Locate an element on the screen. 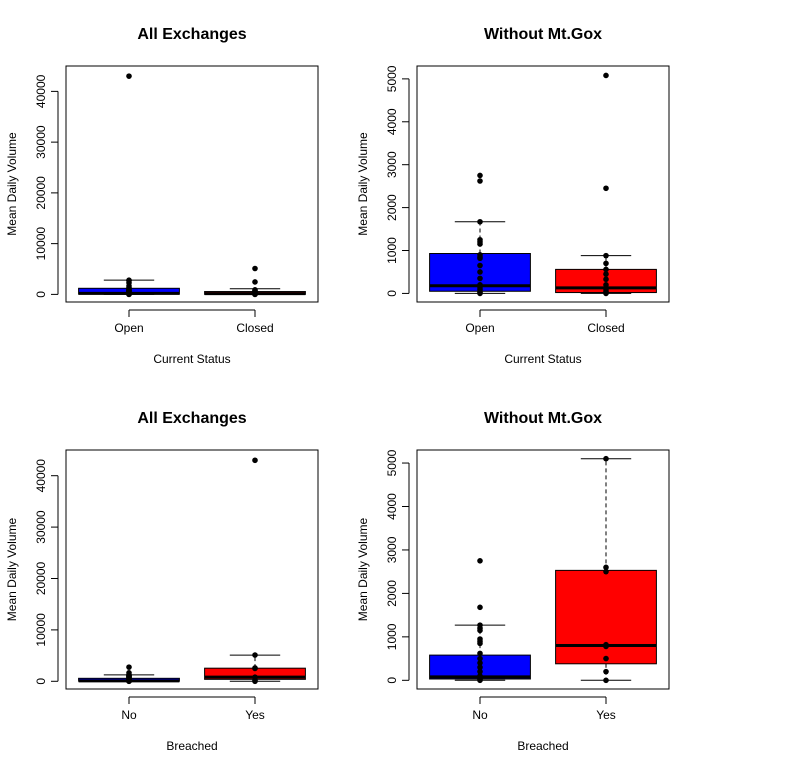 This screenshot has width=809, height=769. y-tick-label: 1000 is located at coordinates (392, 636).